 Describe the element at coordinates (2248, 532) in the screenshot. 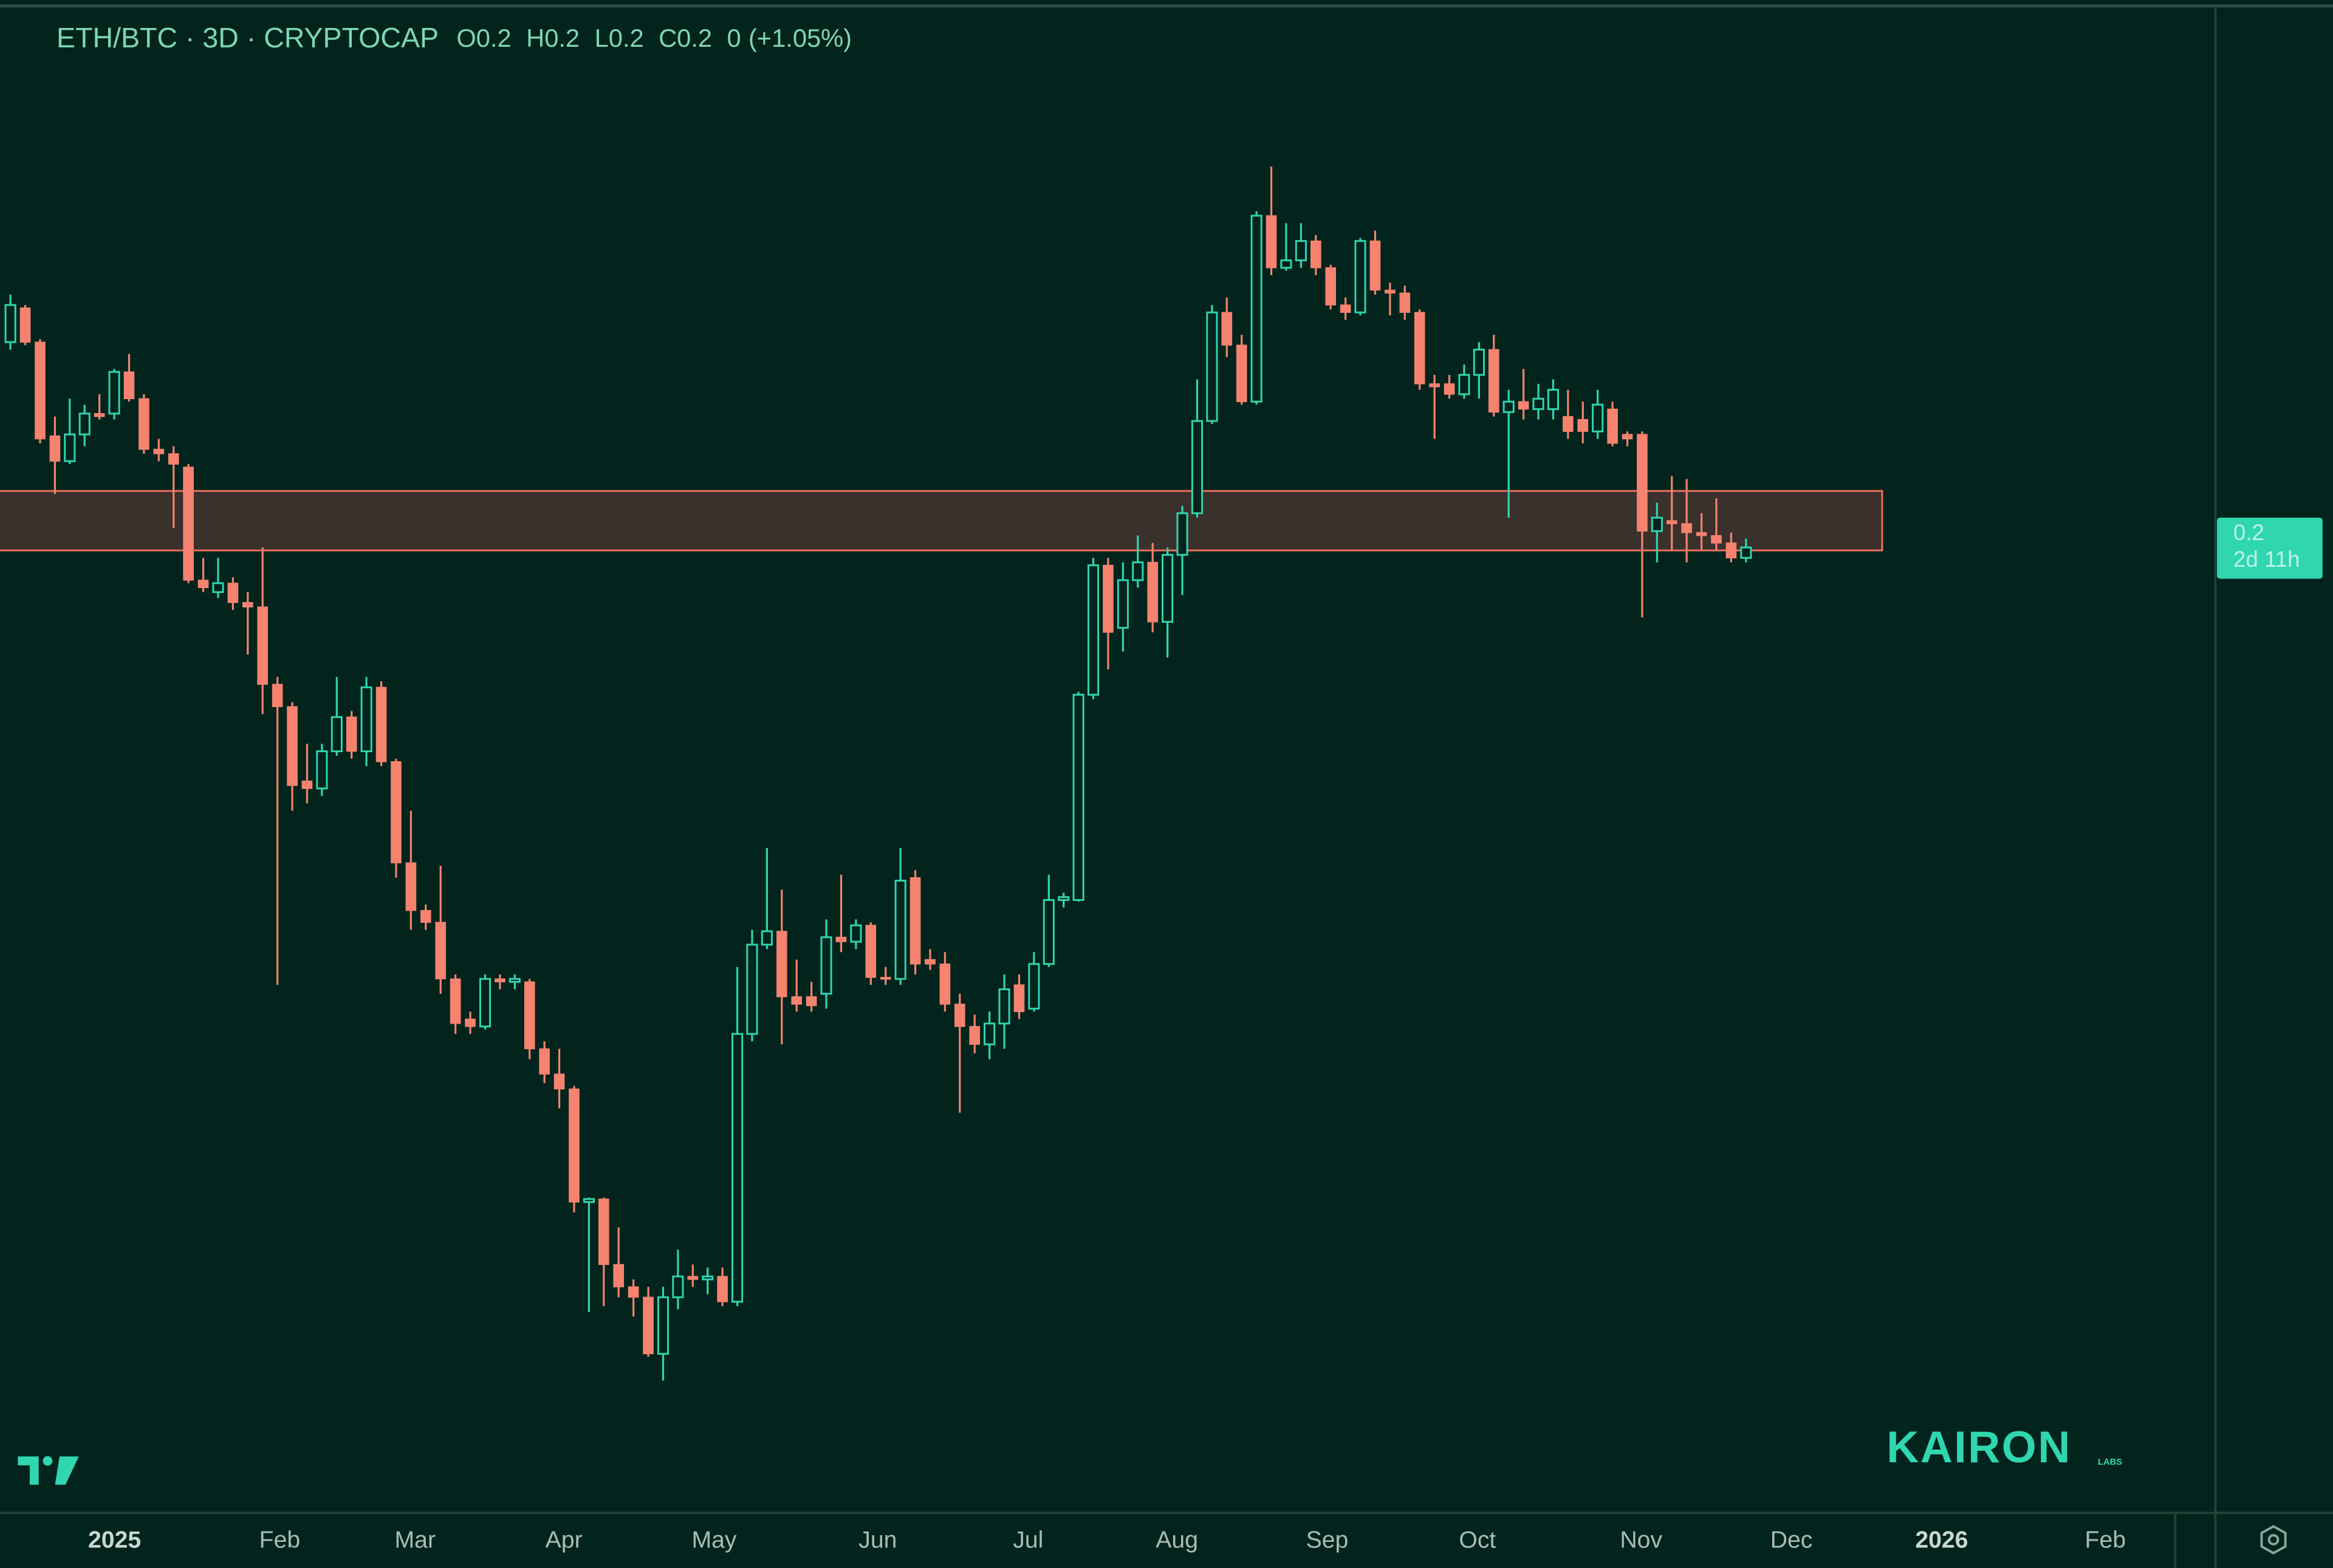

I see `price-label-text: 0.2` at that location.